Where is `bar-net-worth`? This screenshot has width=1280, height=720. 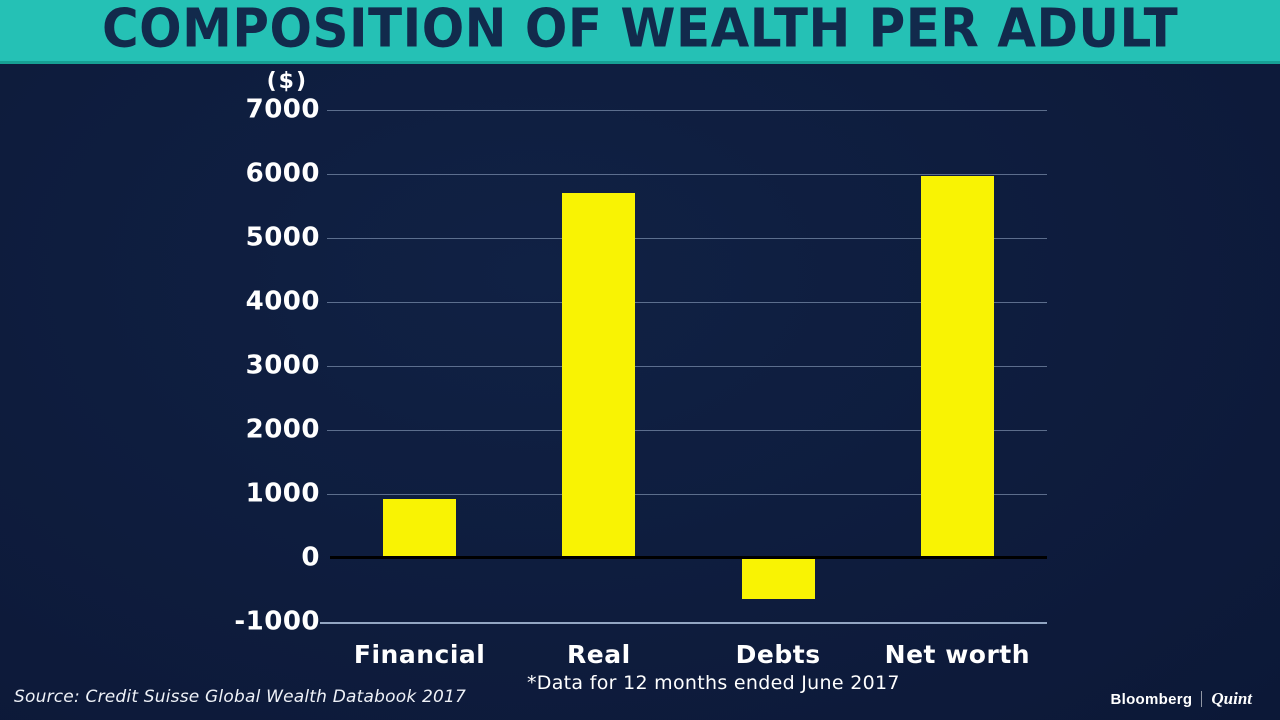 bar-net-worth is located at coordinates (957, 366).